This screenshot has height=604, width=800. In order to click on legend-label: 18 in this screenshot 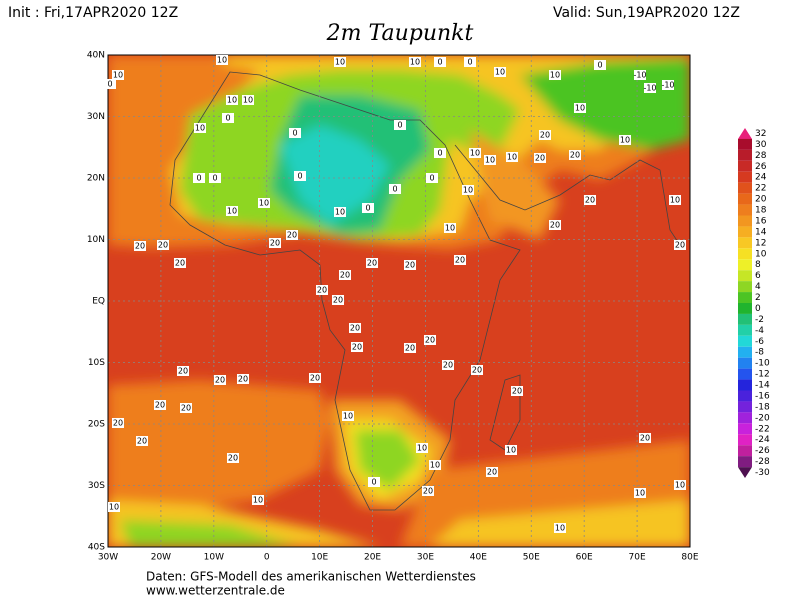, I will do `click(761, 211)`.